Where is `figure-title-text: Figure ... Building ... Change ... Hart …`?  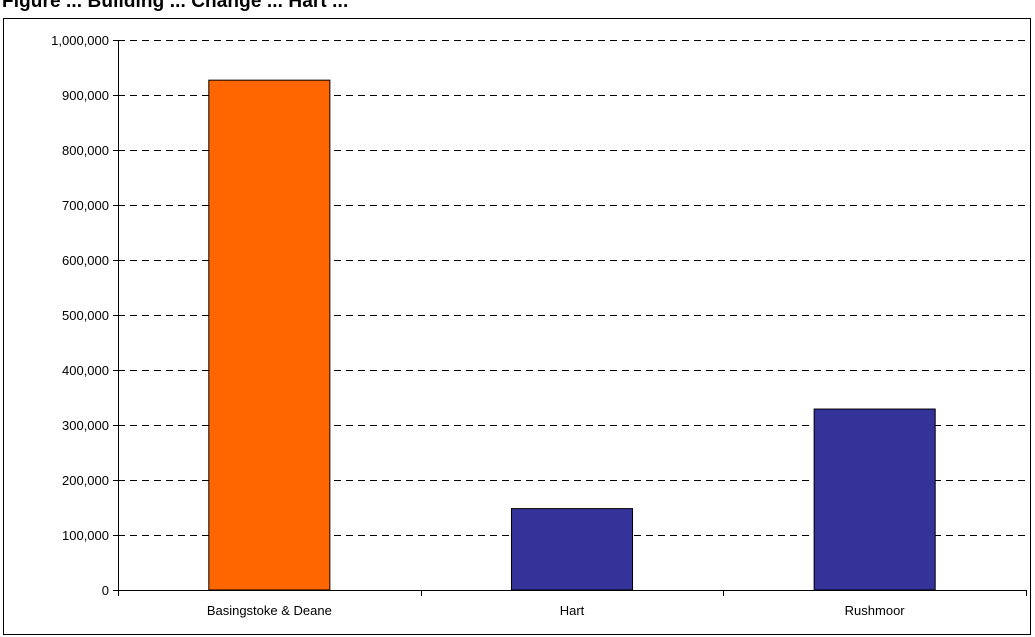 figure-title-text: Figure ... Building ... Change ... Hart … is located at coordinates (175, 6).